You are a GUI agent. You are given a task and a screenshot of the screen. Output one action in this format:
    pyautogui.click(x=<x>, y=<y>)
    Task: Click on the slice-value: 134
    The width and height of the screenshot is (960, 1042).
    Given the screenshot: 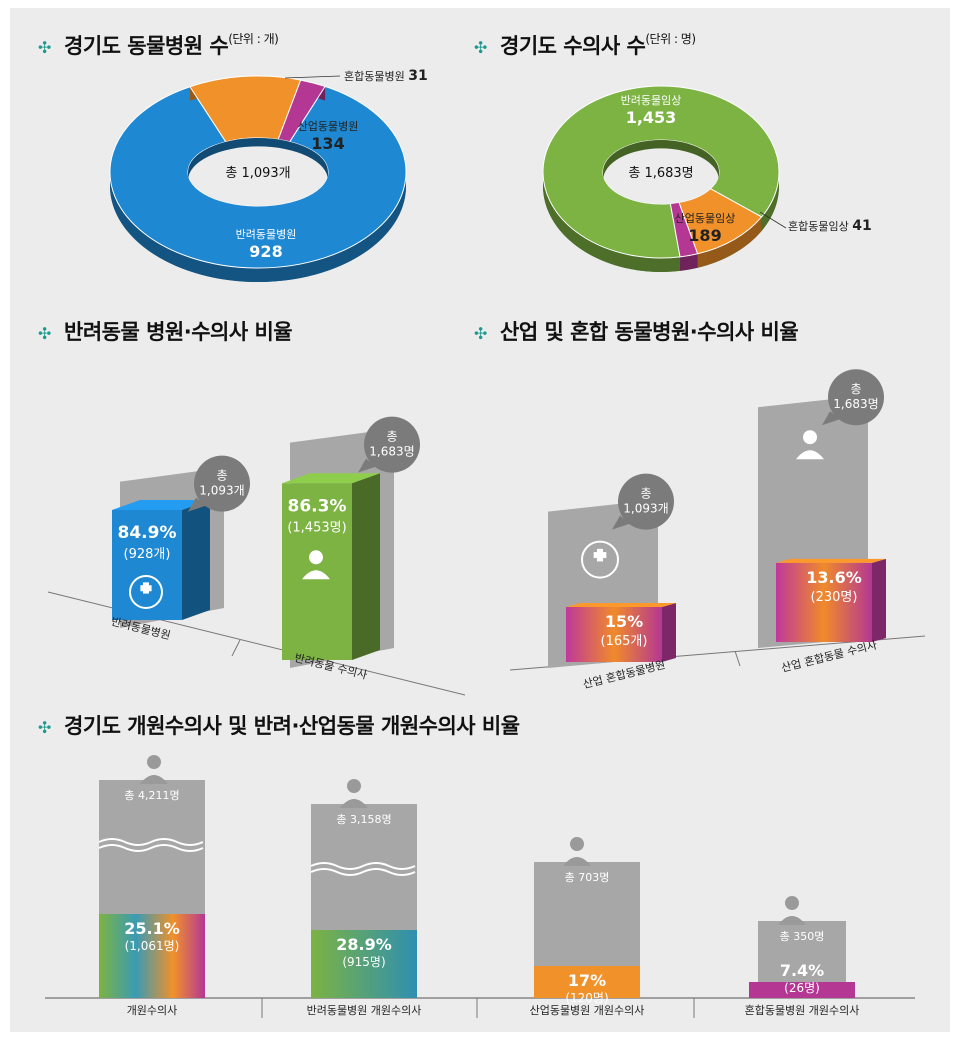 What is the action you would take?
    pyautogui.click(x=327, y=143)
    